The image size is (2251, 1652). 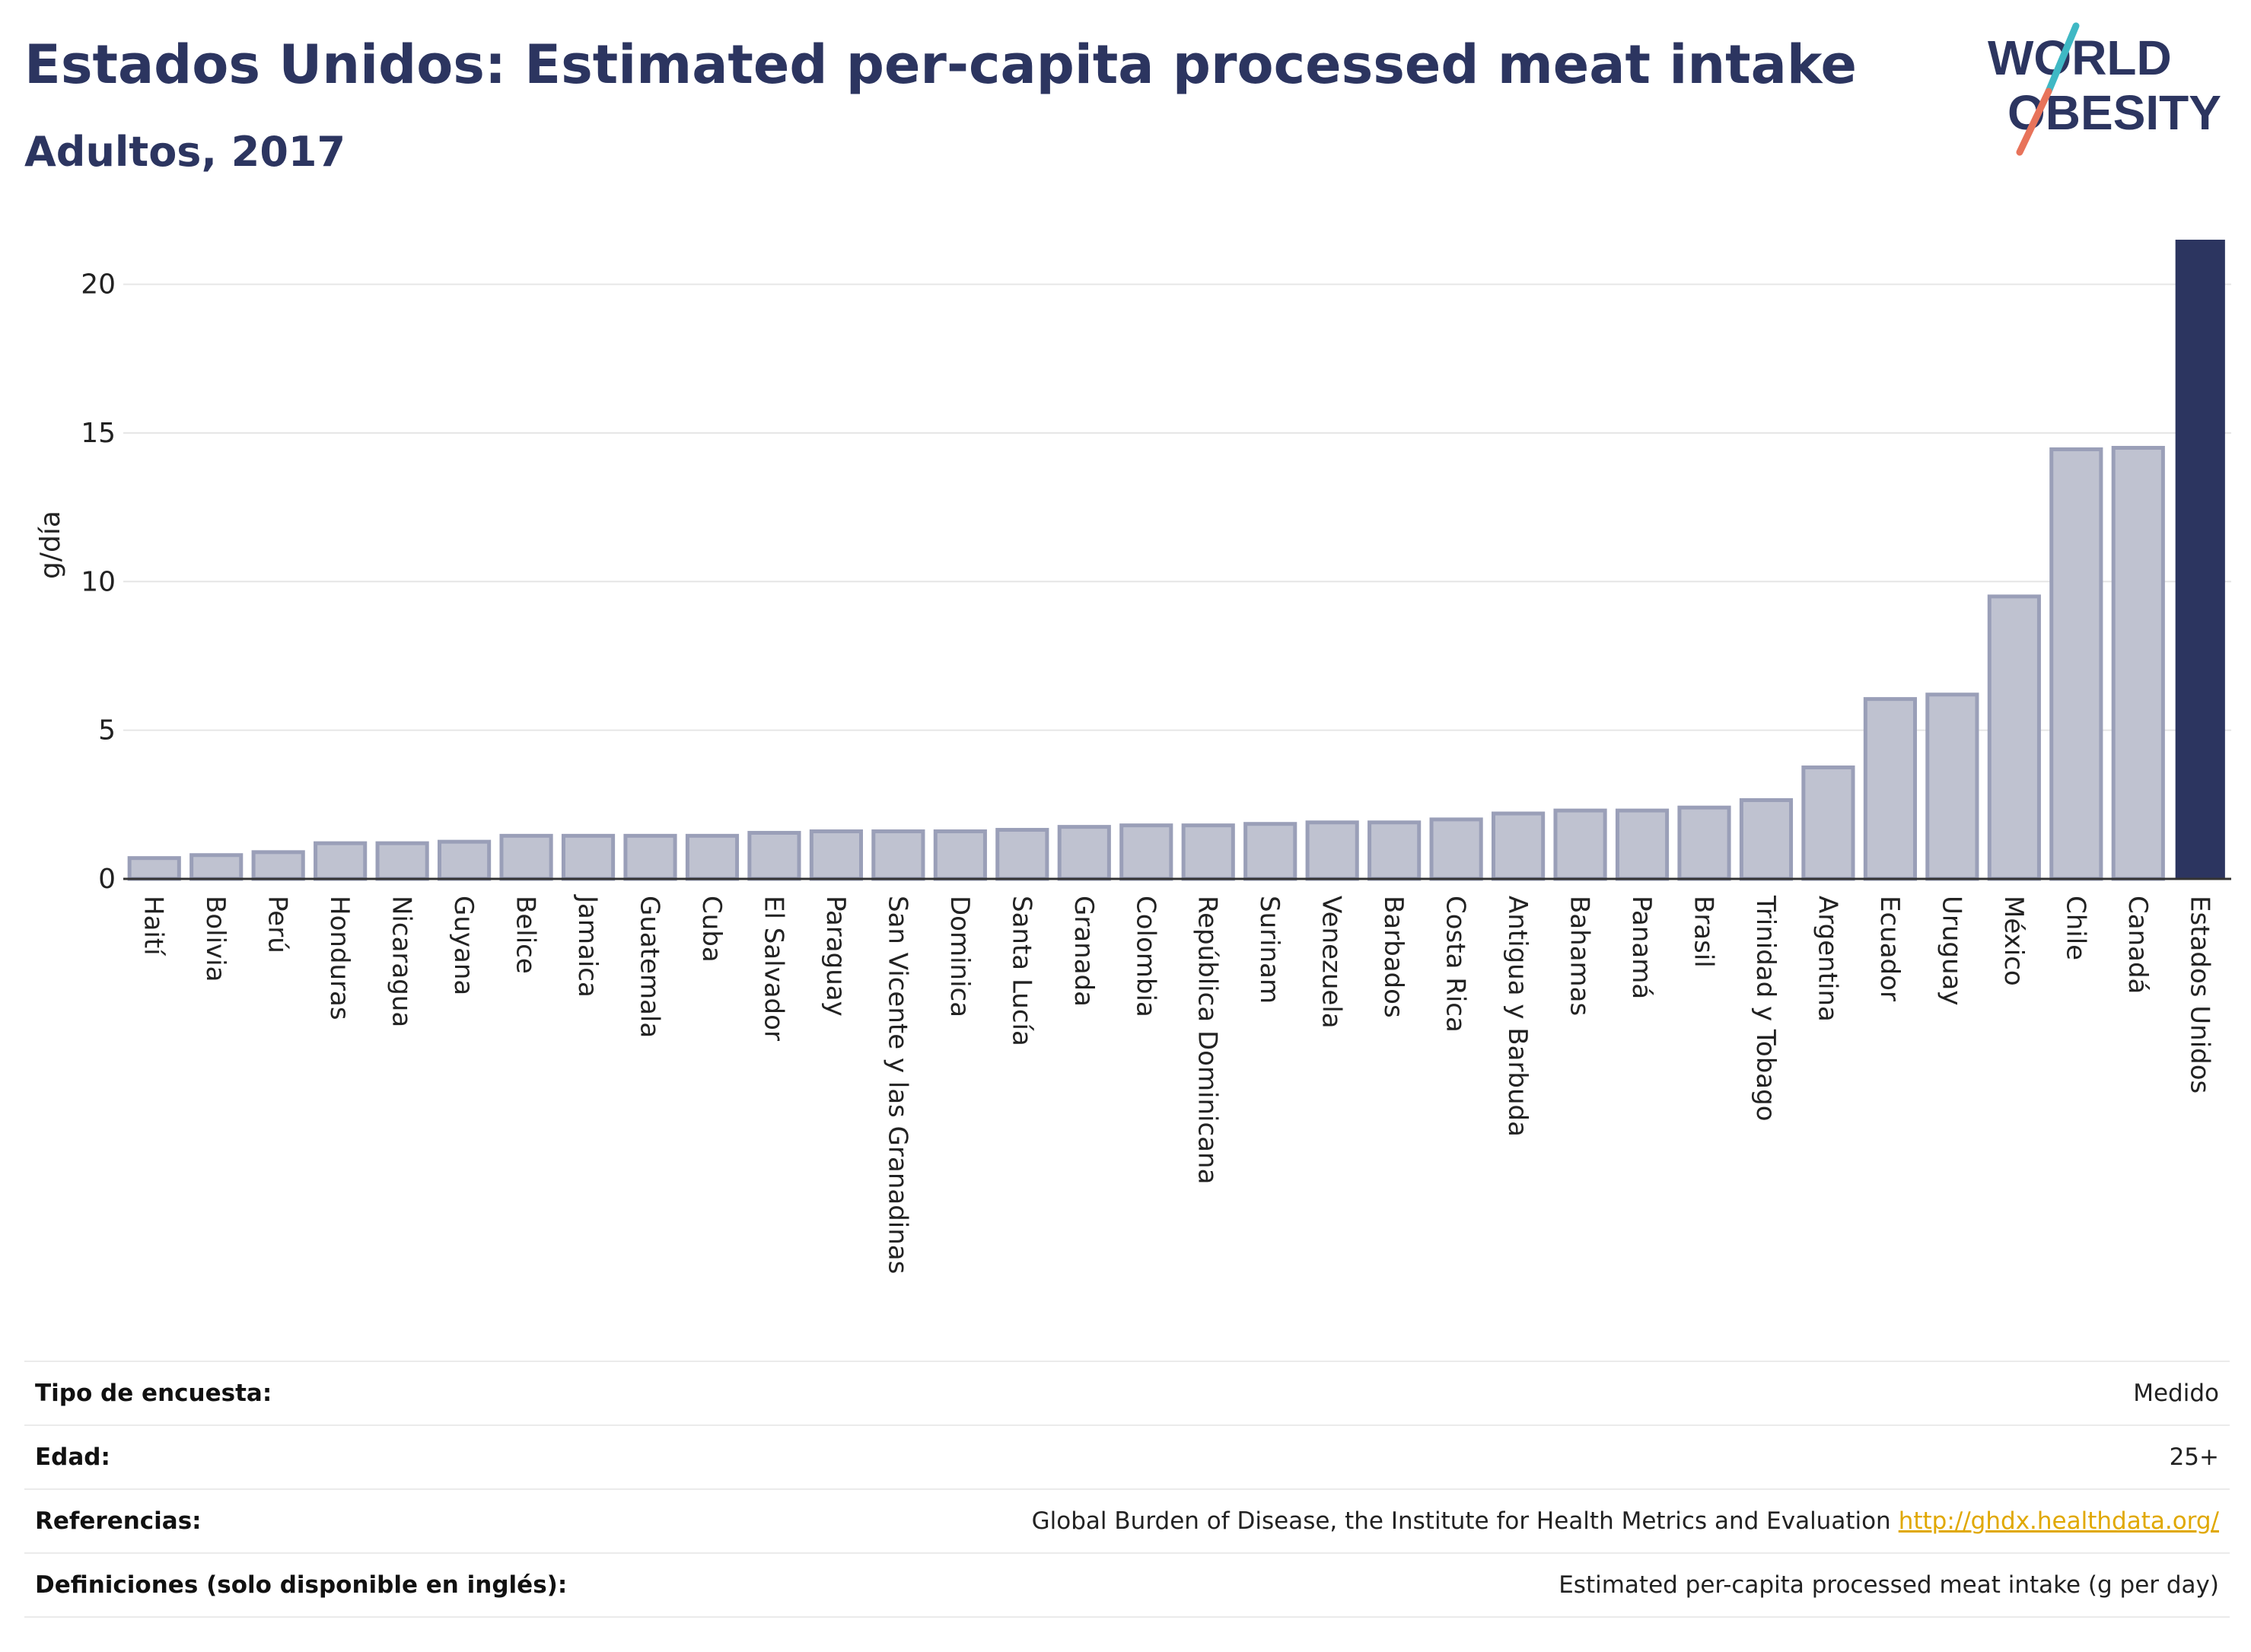 What do you see at coordinates (1083, 951) in the screenshot?
I see `x-tick-label: Granada` at bounding box center [1083, 951].